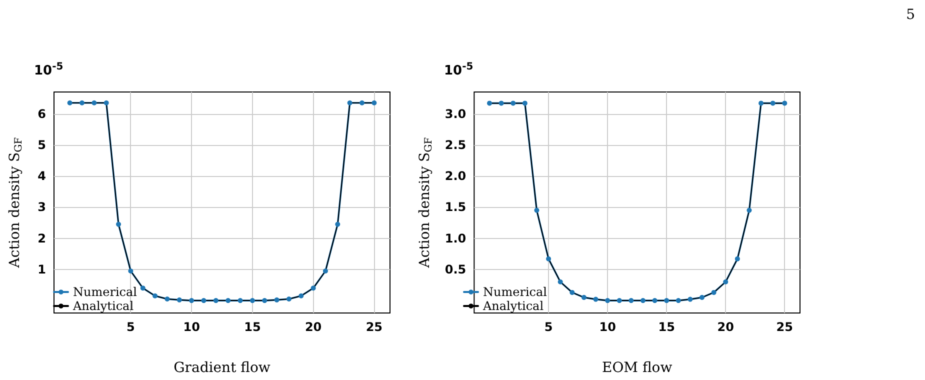  Describe the element at coordinates (42, 238) in the screenshot. I see `y-tick-label: 2` at that location.